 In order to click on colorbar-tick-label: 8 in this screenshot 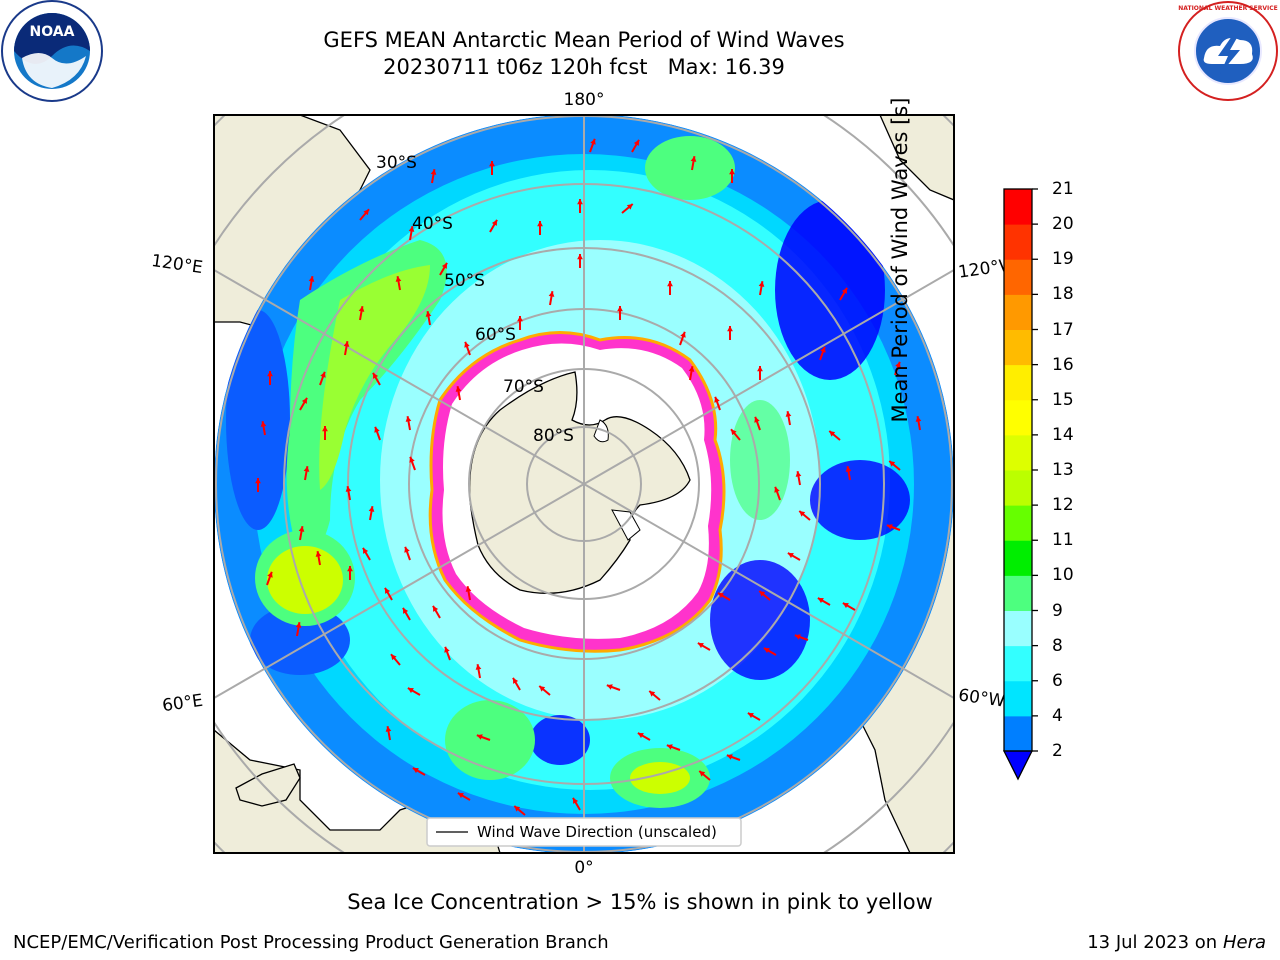, I will do `click(1057, 645)`.